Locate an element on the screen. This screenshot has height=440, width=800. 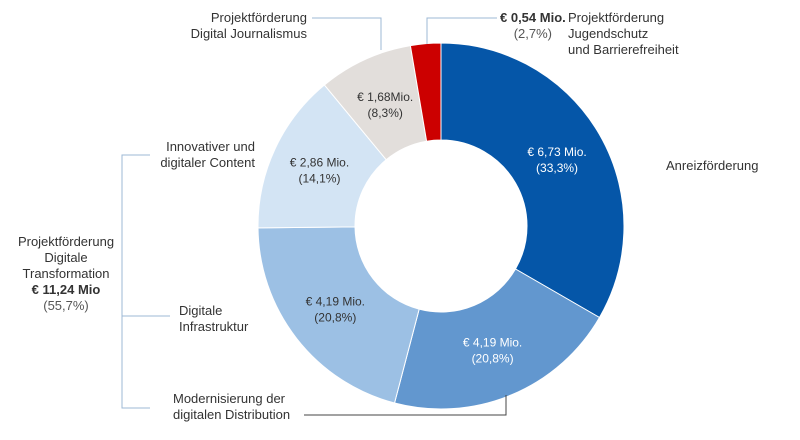
slice-pct-label-1: (20,8%) is located at coordinates (493, 359).